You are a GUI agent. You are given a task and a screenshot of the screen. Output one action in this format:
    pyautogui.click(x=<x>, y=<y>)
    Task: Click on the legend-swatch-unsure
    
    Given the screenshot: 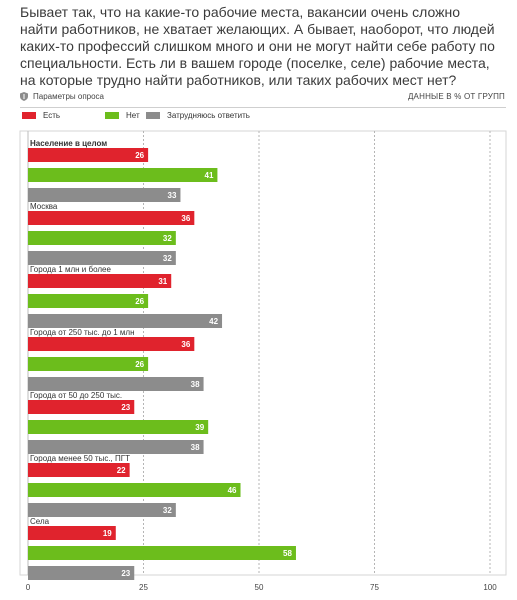 What is the action you would take?
    pyautogui.click(x=153, y=115)
    